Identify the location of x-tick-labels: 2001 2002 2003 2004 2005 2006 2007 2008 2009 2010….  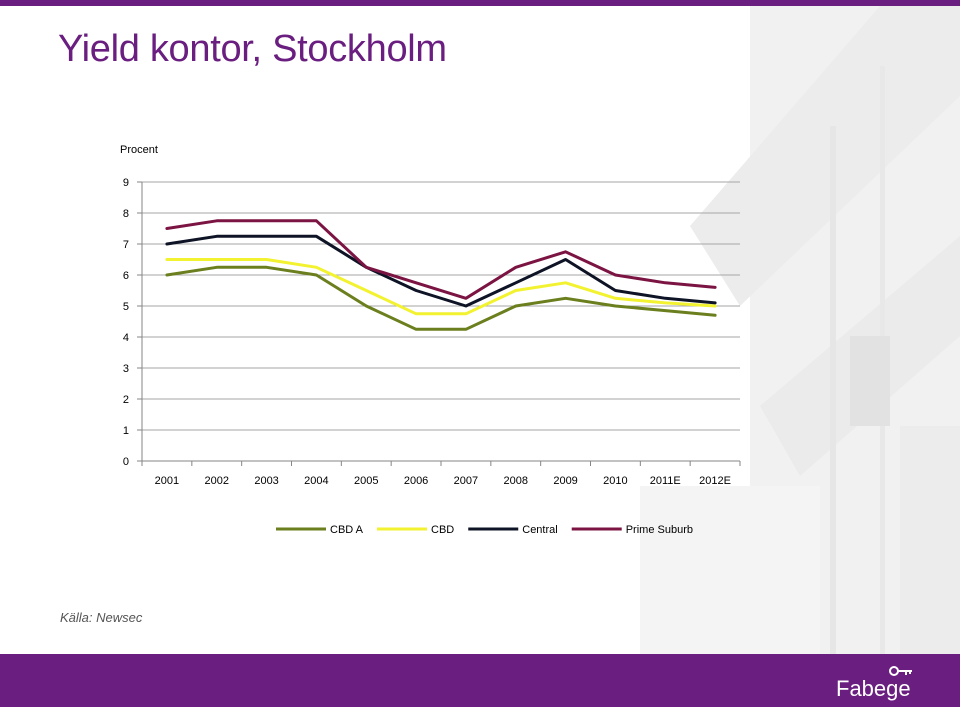
(443, 481).